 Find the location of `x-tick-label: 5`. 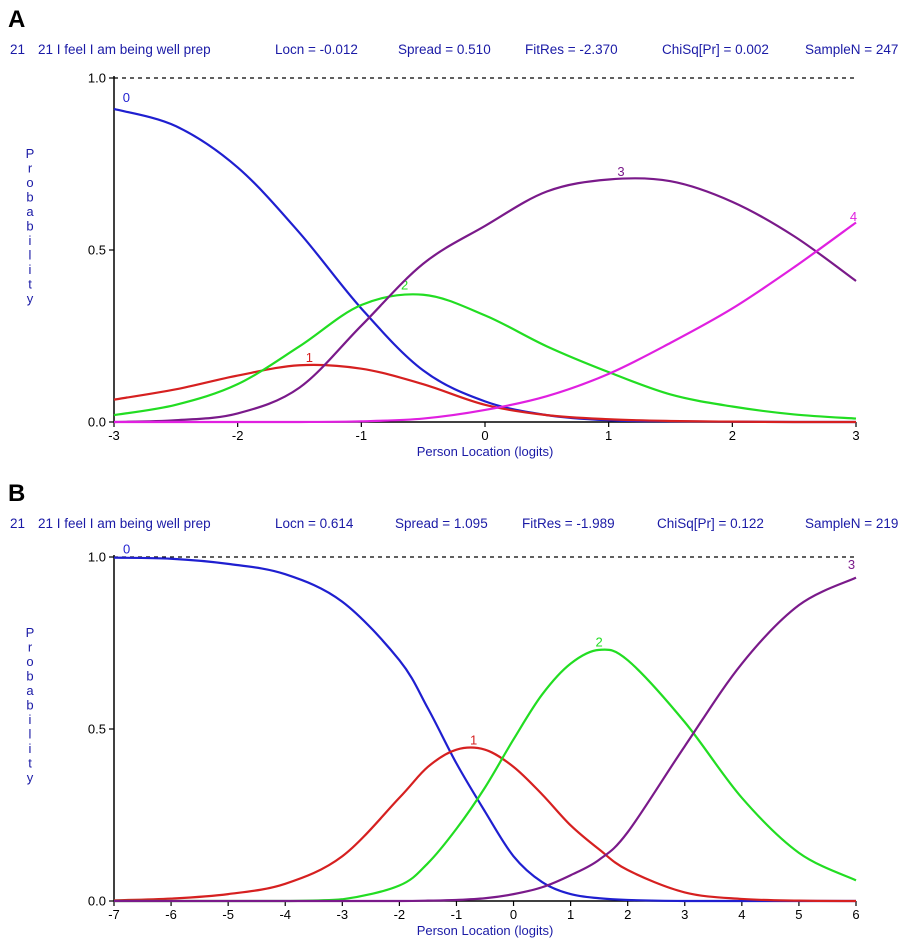

x-tick-label: 5 is located at coordinates (798, 914).